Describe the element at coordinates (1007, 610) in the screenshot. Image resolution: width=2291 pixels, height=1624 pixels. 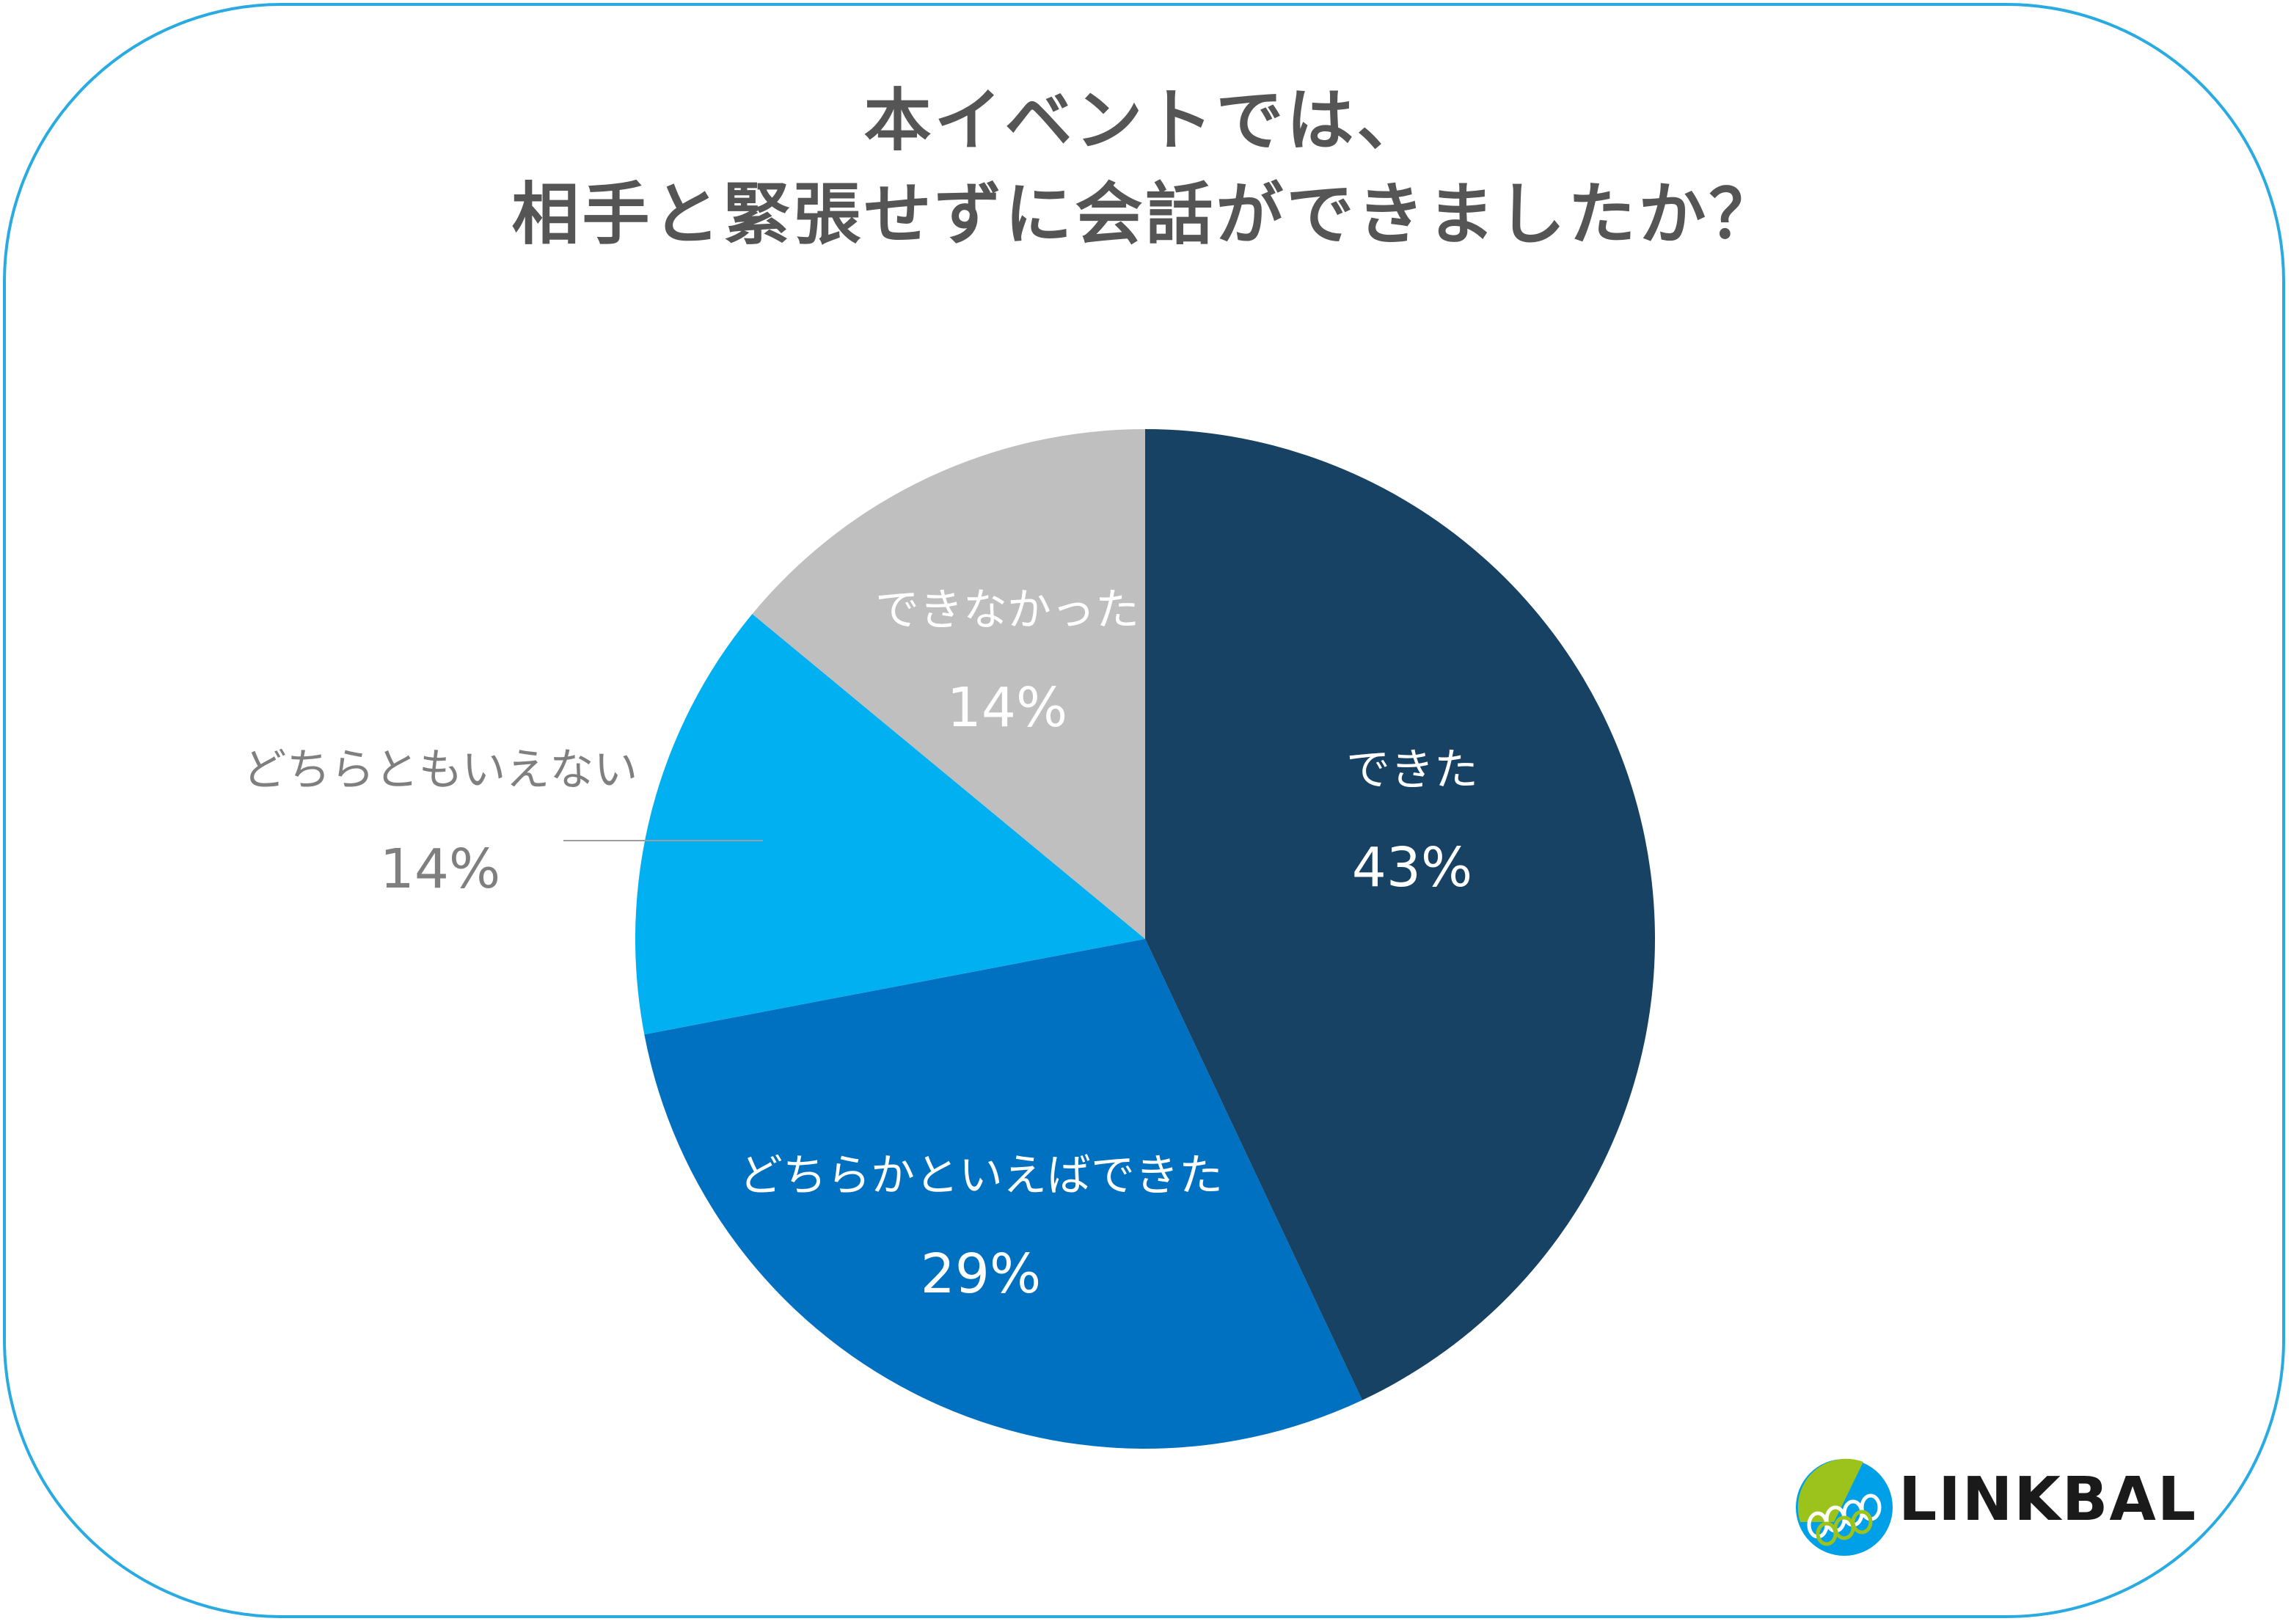
I see `slice-label-dekinakatta: できなかった` at that location.